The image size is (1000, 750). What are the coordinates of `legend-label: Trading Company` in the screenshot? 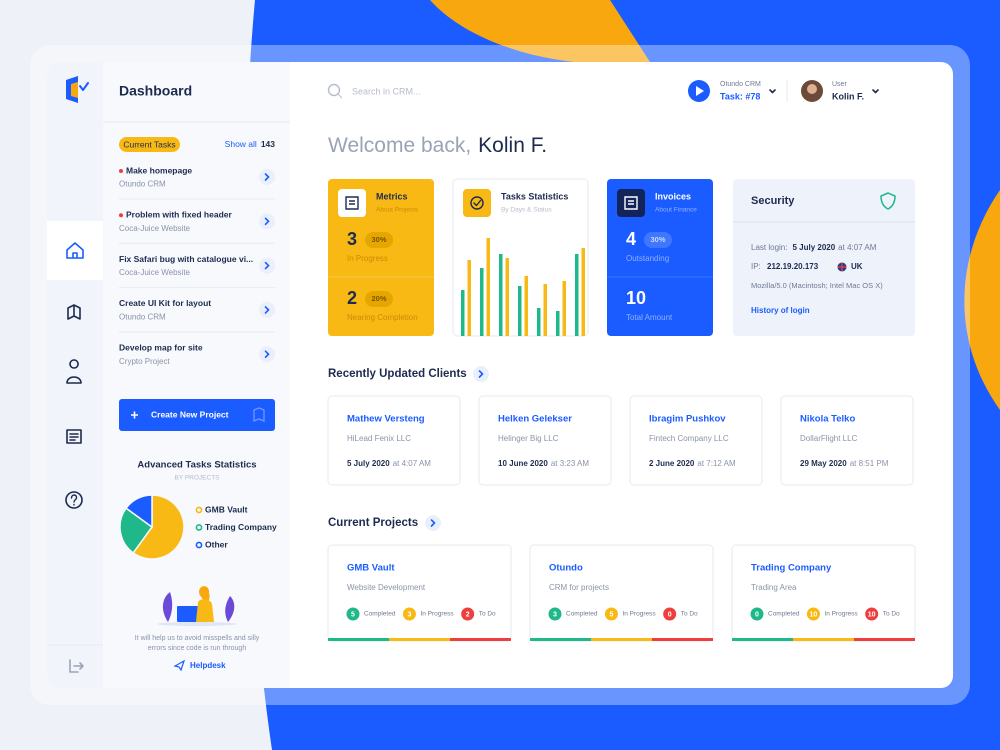 It's located at (241, 527).